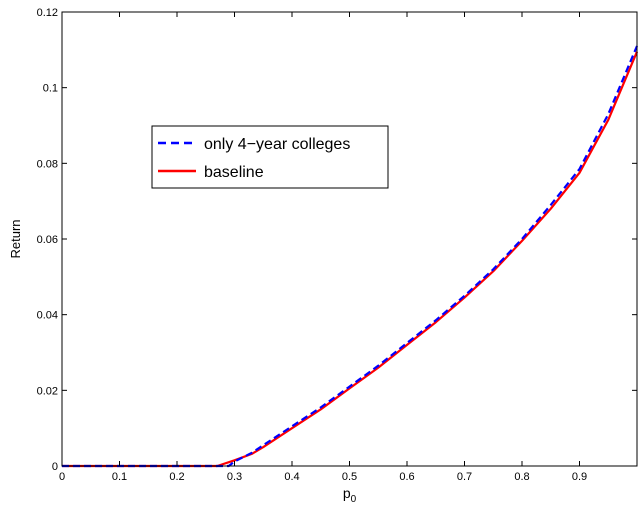  I want to click on y-axis-label: Return, so click(15, 238).